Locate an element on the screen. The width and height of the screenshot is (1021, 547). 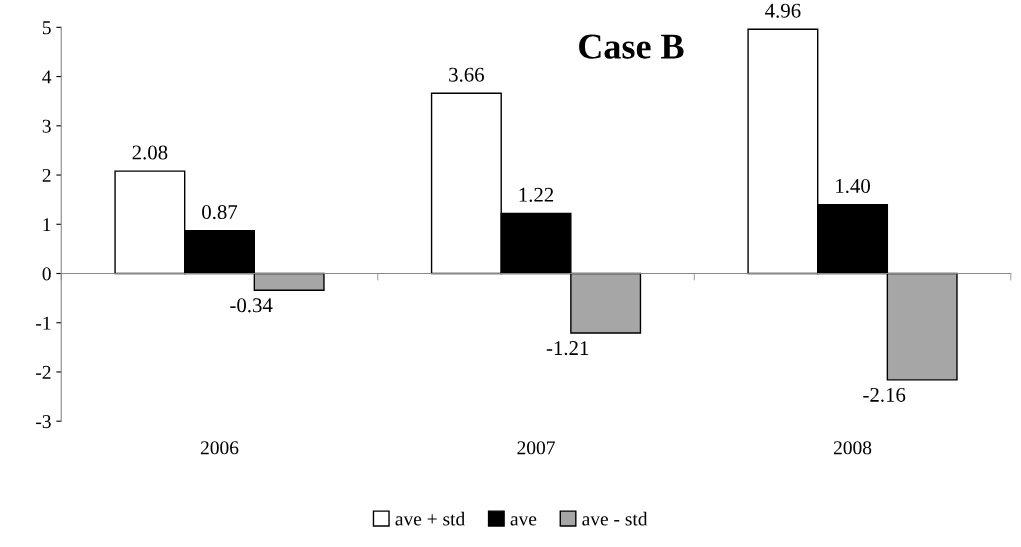
legend-label: ave is located at coordinates (523, 521).